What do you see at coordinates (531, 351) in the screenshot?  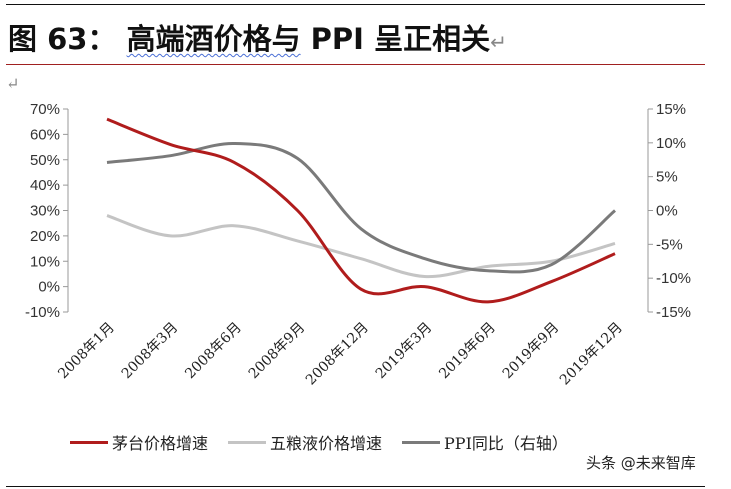 I see `x-tick-label: 2019年9月` at bounding box center [531, 351].